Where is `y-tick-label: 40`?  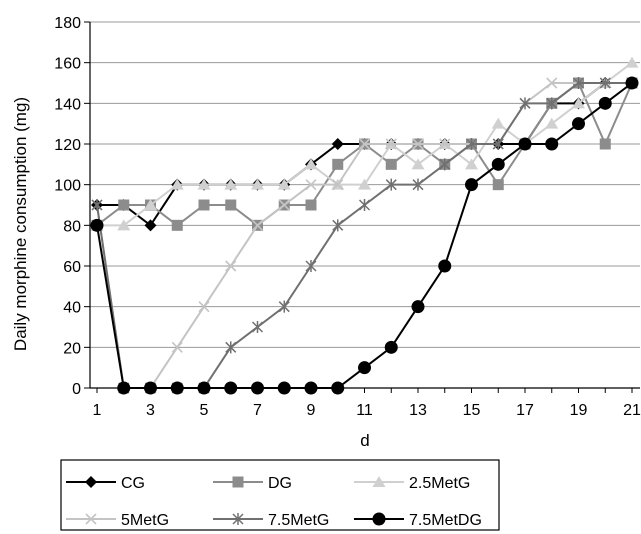 y-tick-label: 40 is located at coordinates (72, 308).